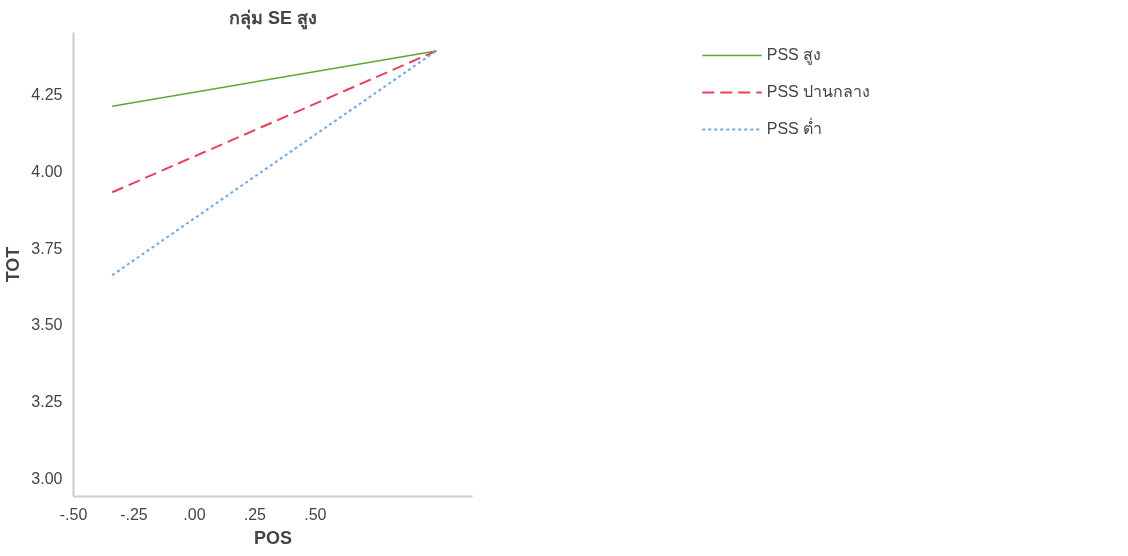  What do you see at coordinates (315, 514) in the screenshot?
I see `x-tick-label: .50` at bounding box center [315, 514].